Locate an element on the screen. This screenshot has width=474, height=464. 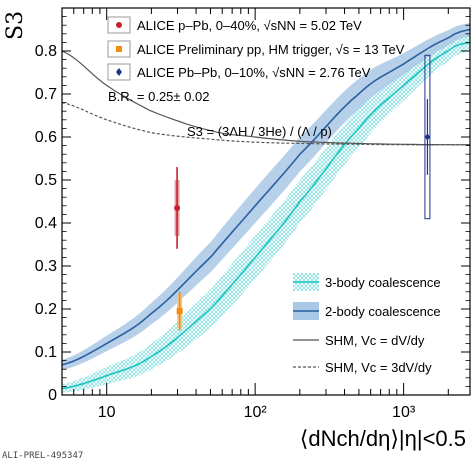
marker-circle is located at coordinates (177, 207).